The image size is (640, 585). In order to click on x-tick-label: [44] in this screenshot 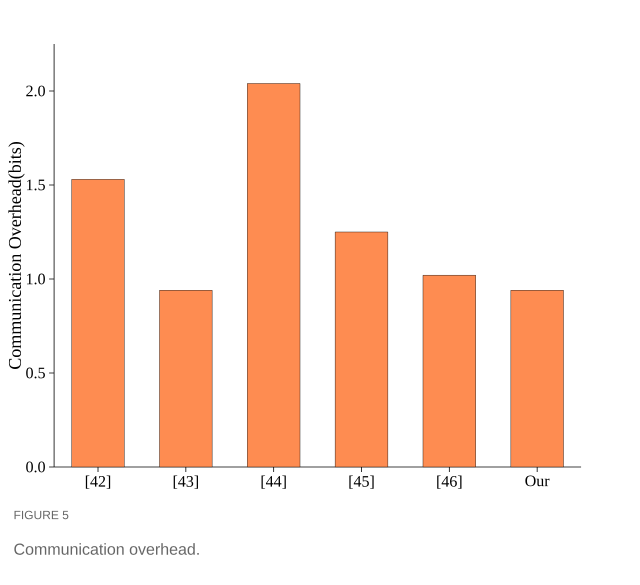, I will do `click(274, 482)`.